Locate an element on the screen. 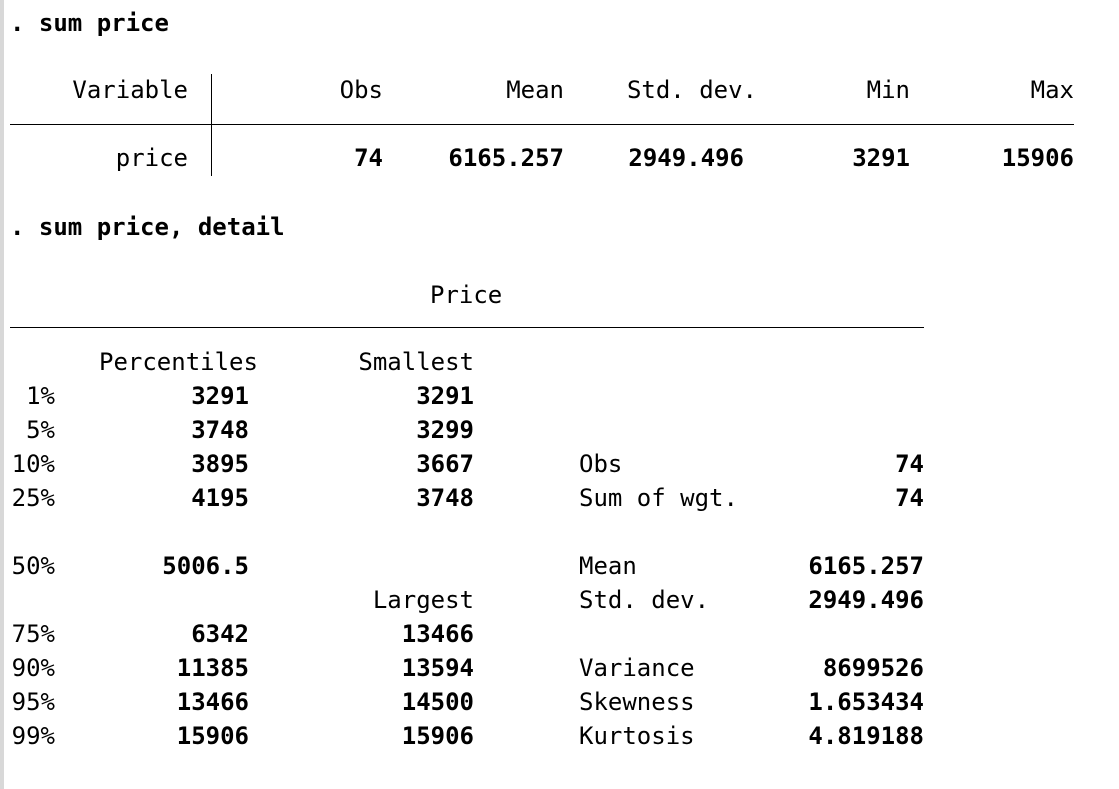  smallest-value: 3667 is located at coordinates (445, 464).